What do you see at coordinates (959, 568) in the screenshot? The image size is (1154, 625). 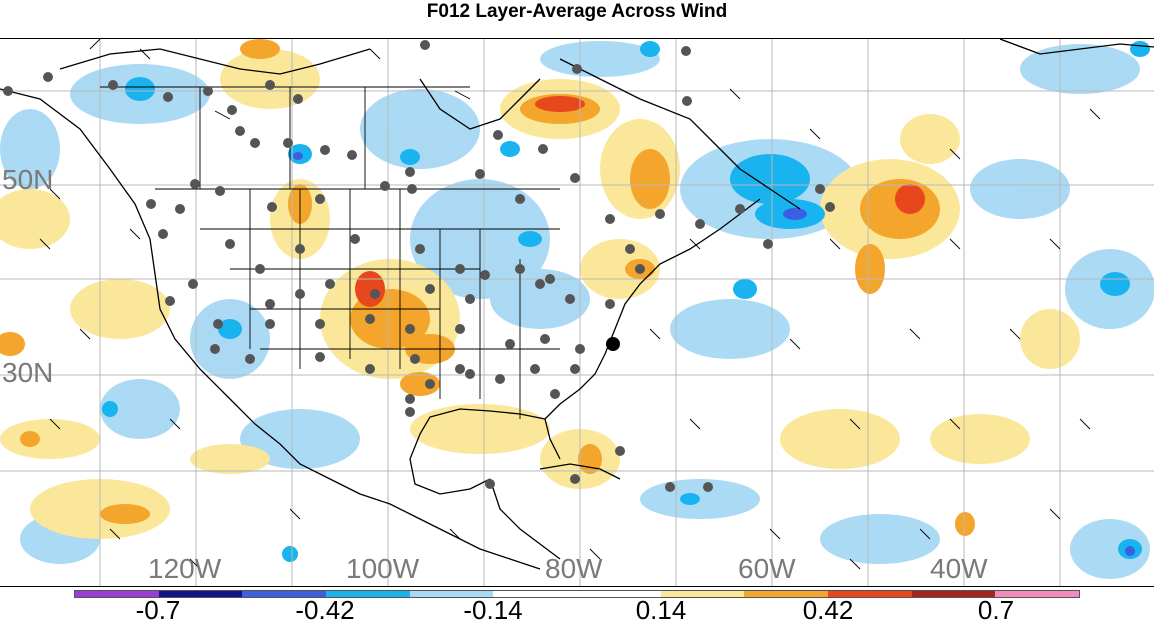 I see `lon-label-40w: 40W` at bounding box center [959, 568].